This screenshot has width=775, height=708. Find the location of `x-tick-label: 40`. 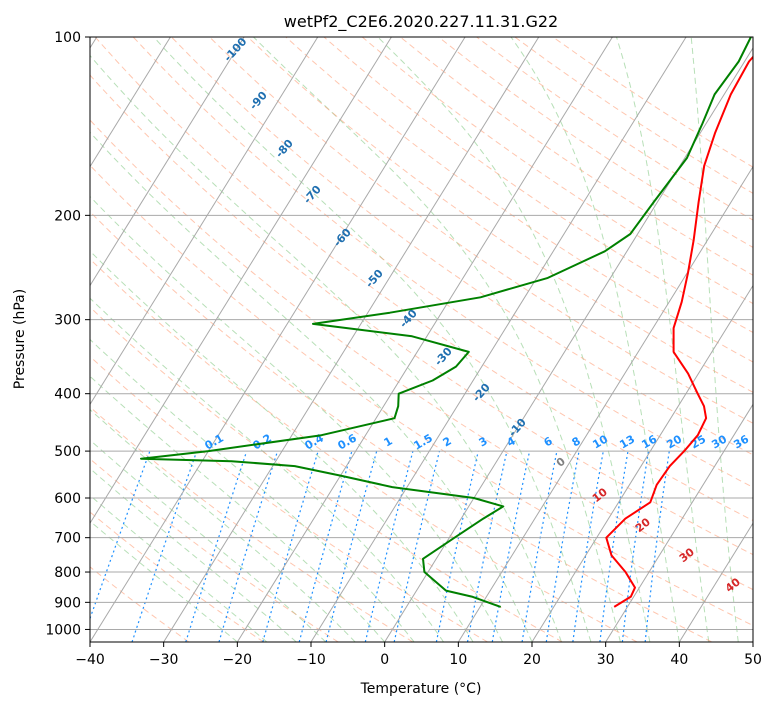

x-tick-label: 40 is located at coordinates (679, 660).